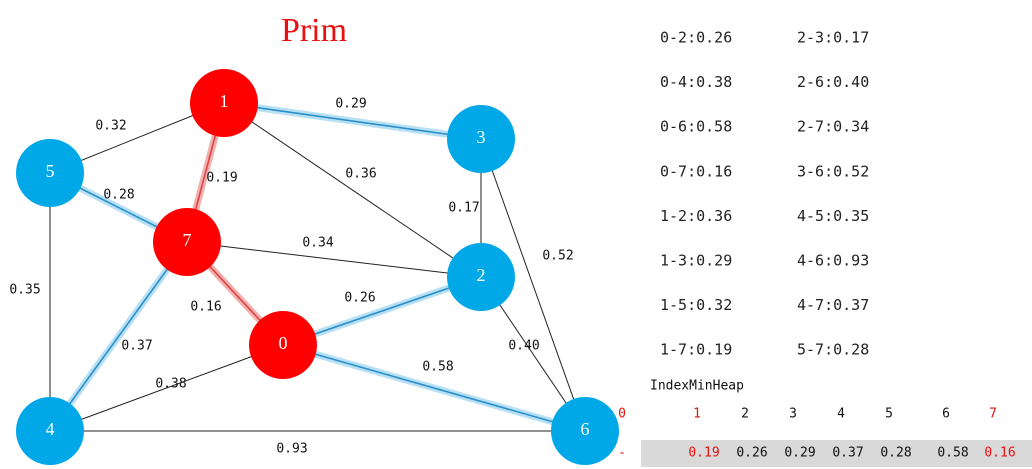 Image resolution: width=1032 pixels, height=469 pixels. I want to click on heap-index: 7, so click(993, 414).